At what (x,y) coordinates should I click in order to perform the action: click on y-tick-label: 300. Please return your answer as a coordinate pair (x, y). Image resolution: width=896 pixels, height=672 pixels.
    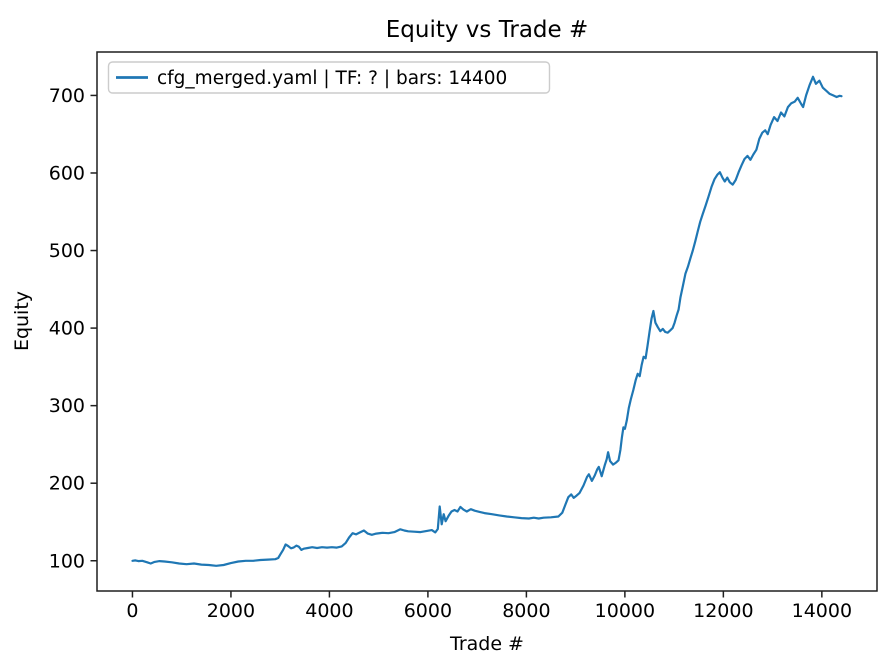
    Looking at the image, I should click on (67, 406).